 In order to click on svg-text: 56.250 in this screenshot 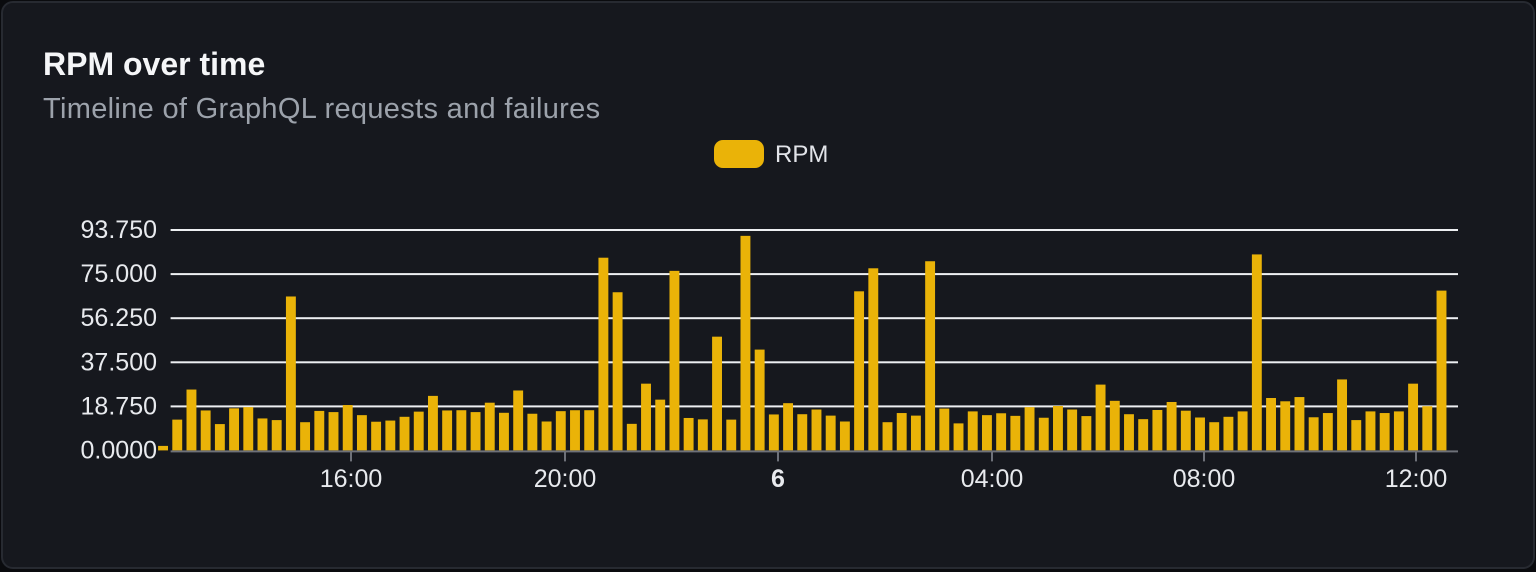, I will do `click(119, 318)`.